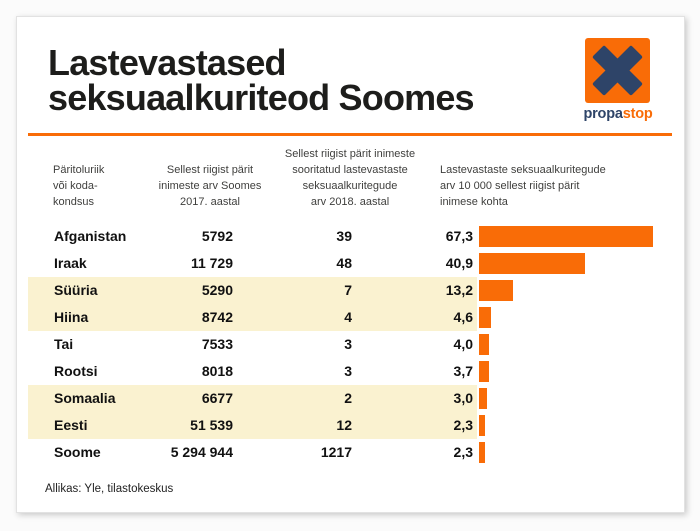 Image resolution: width=700 pixels, height=531 pixels. What do you see at coordinates (463, 317) in the screenshot?
I see `rate-cell: 4,6` at bounding box center [463, 317].